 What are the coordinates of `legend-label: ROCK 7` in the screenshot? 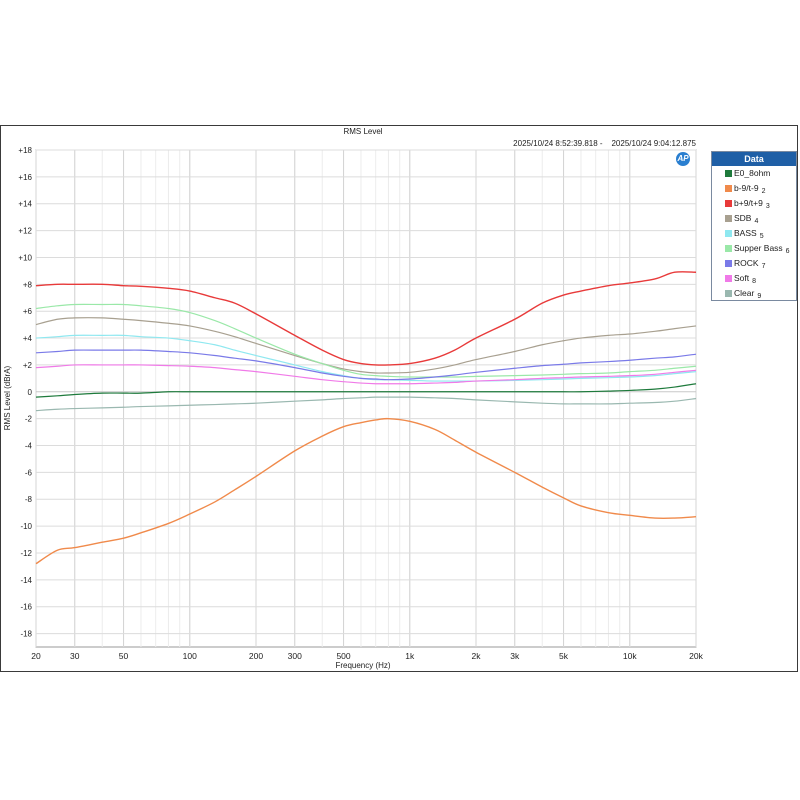 It's located at (750, 264).